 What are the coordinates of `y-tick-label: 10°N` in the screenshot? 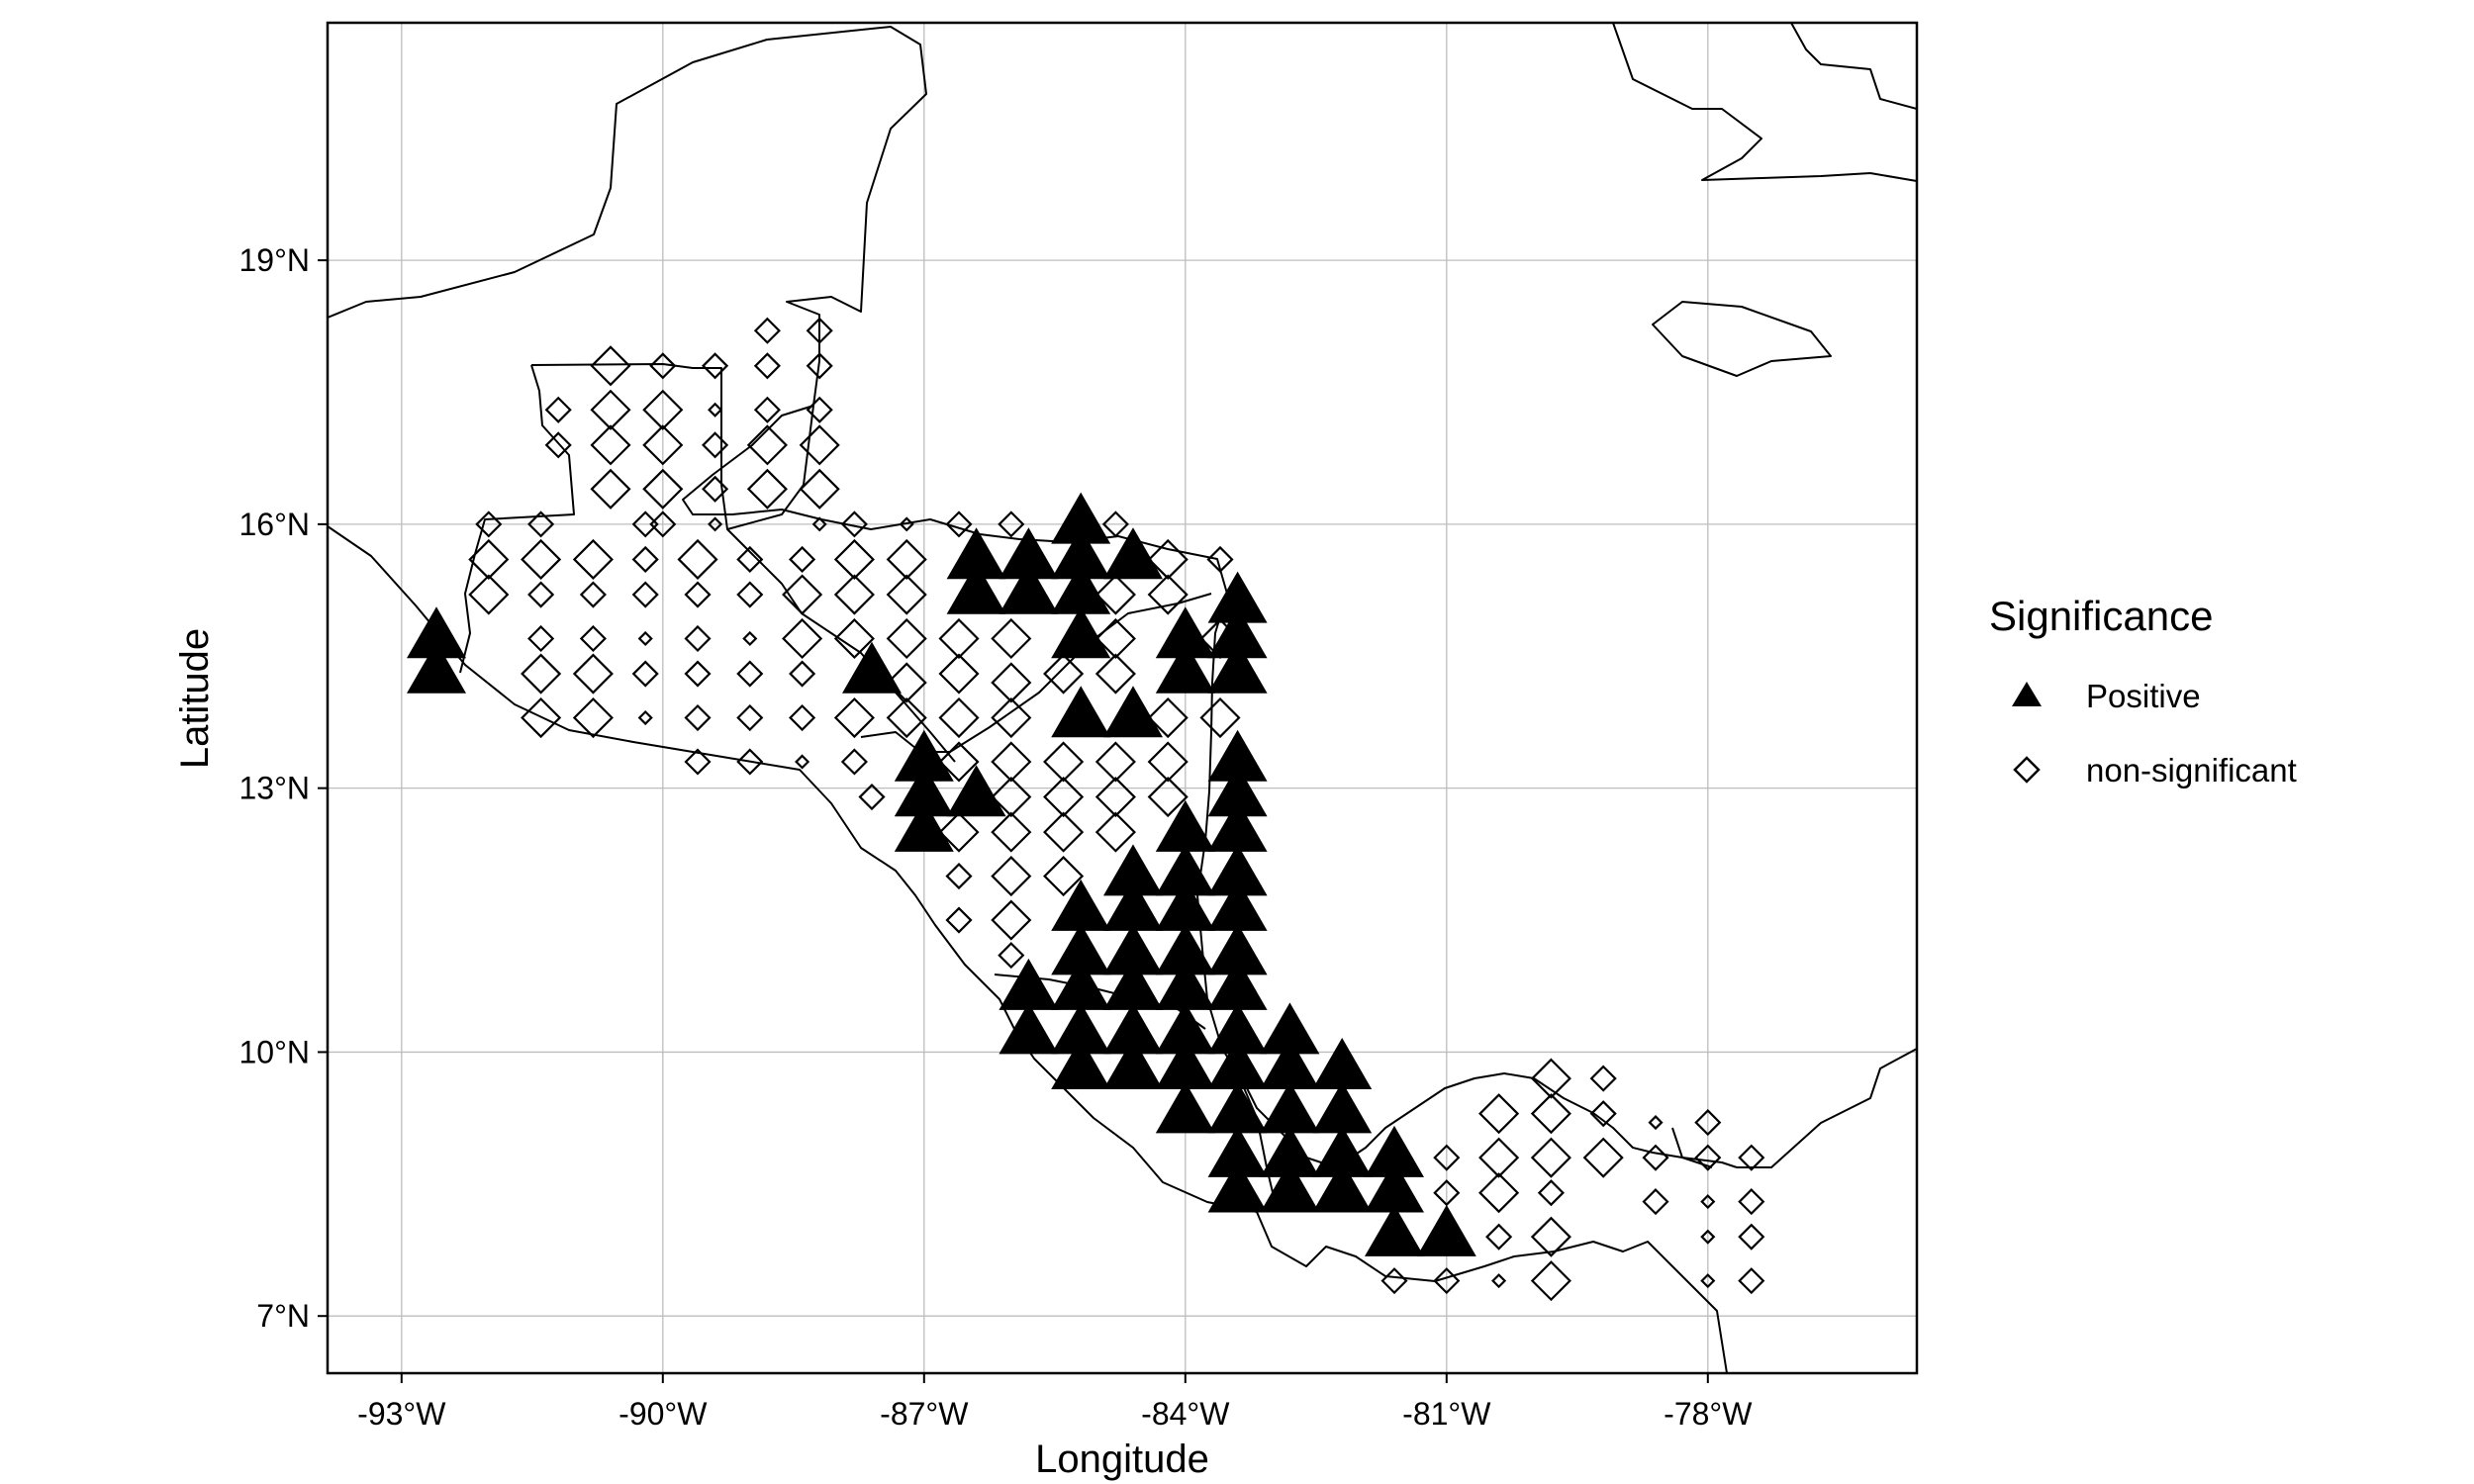 It's located at (275, 1051).